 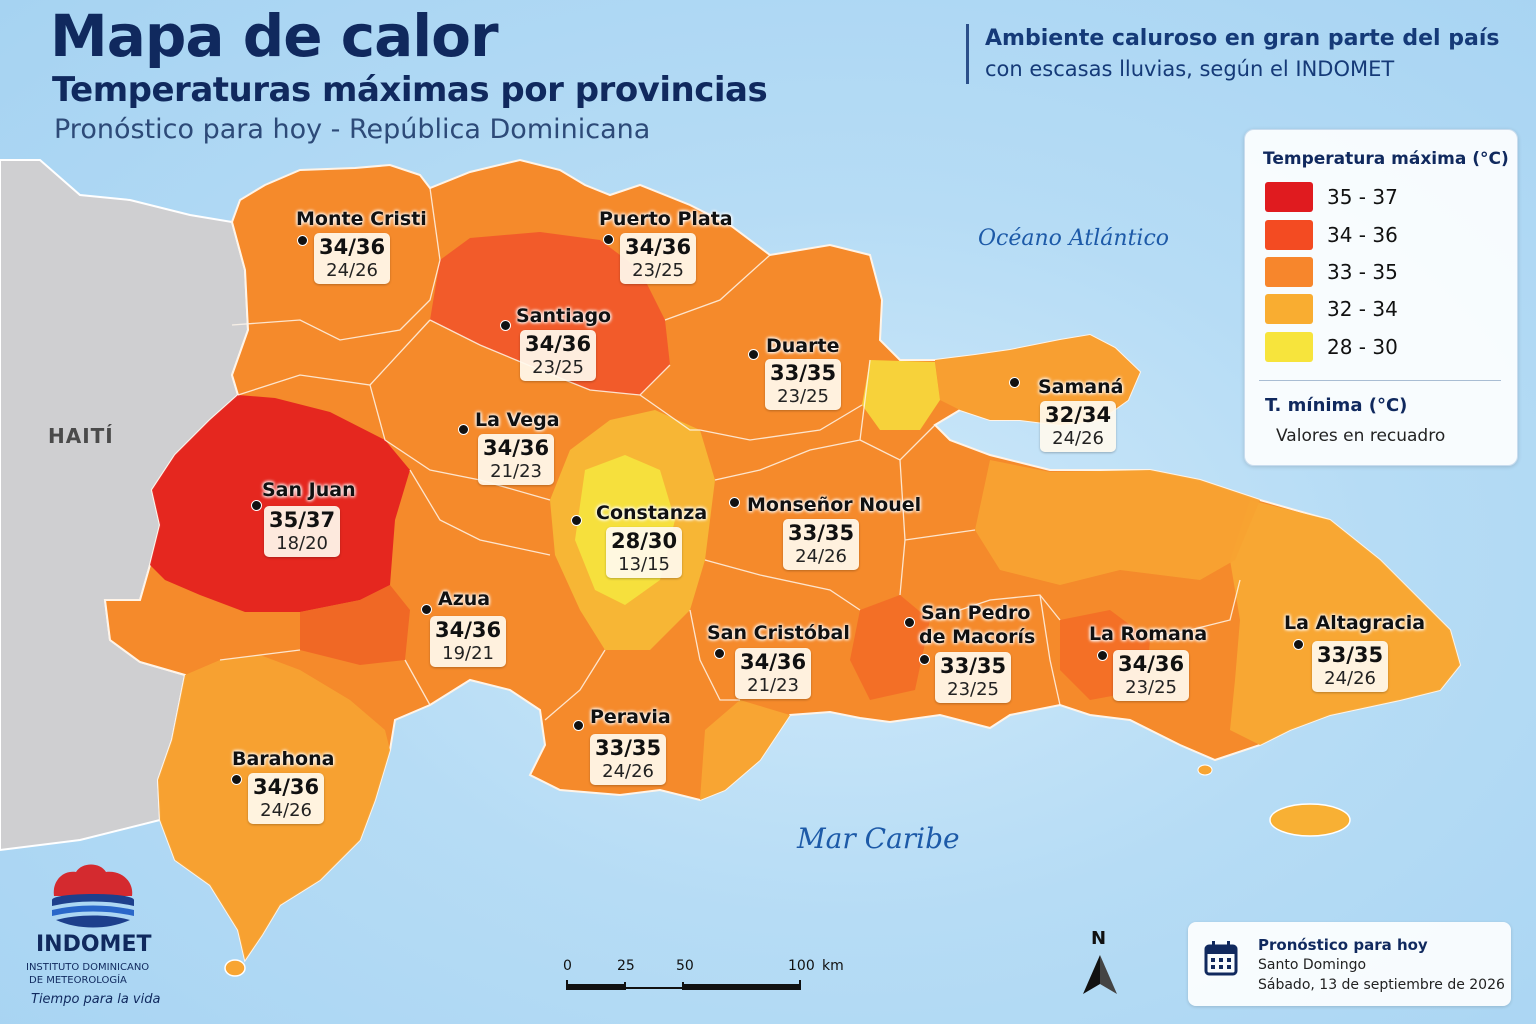 What do you see at coordinates (644, 564) in the screenshot?
I see `min-temp: 13/15` at bounding box center [644, 564].